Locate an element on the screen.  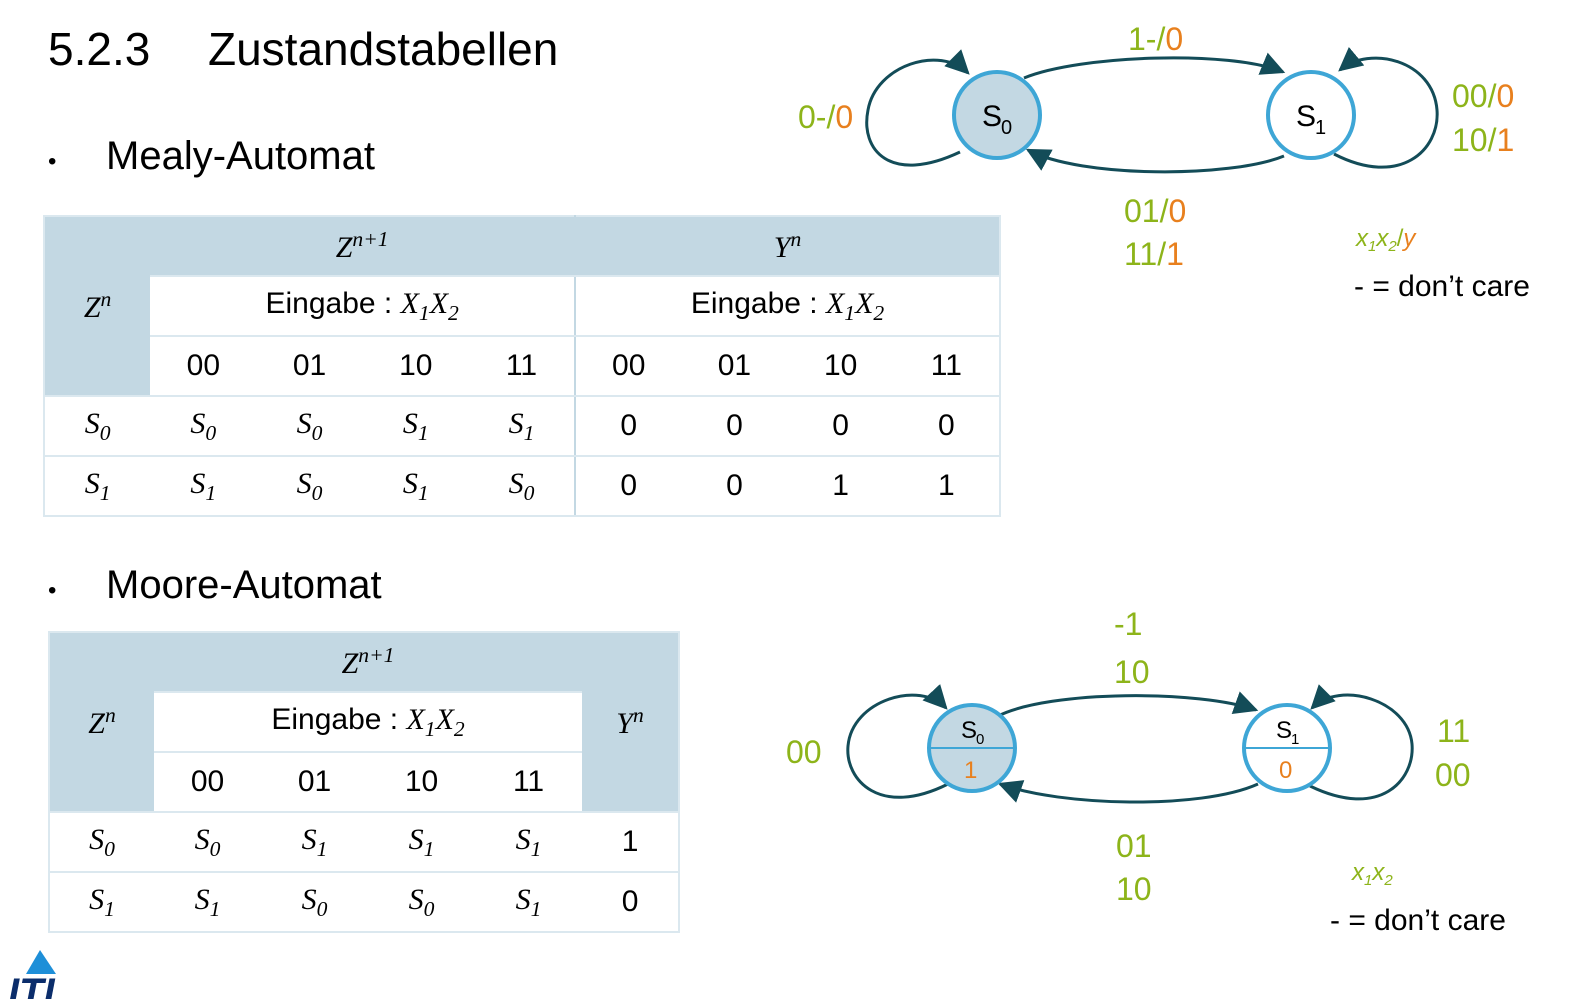
mealy-input-label-next: Eingabe : X1X2 is located at coordinates (363, 306).